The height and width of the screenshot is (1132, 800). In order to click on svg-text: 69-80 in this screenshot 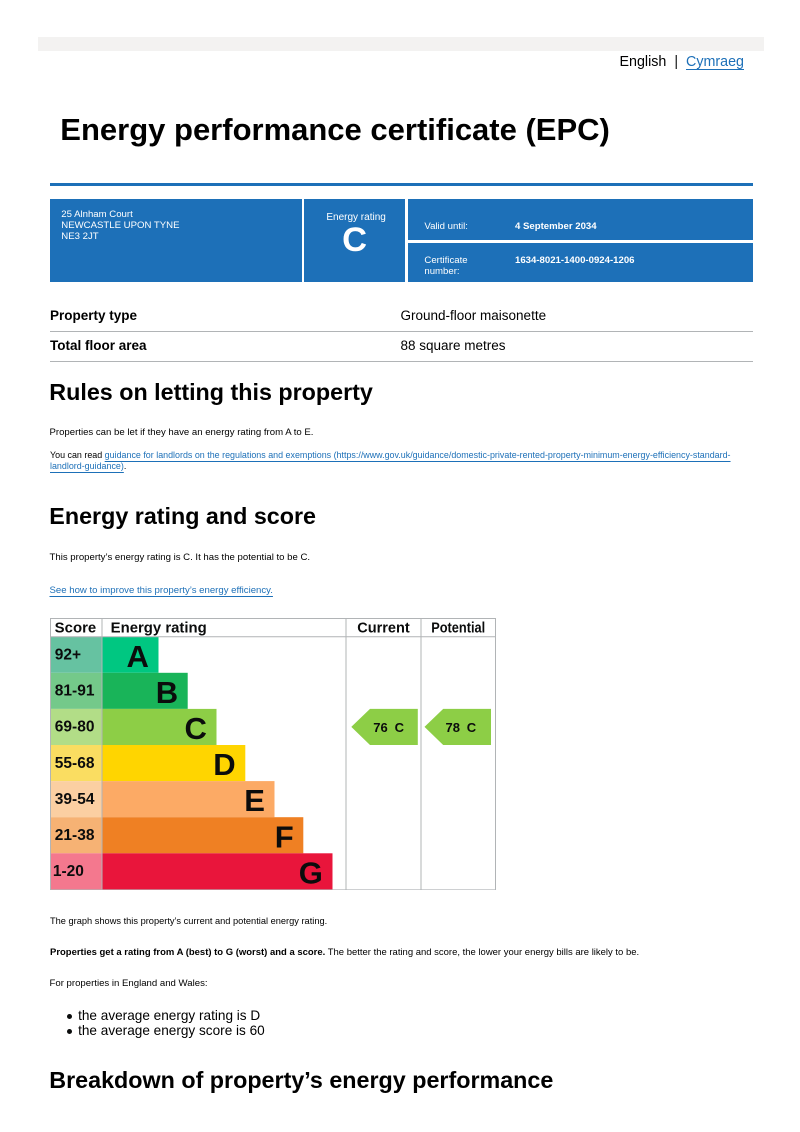, I will do `click(74, 726)`.